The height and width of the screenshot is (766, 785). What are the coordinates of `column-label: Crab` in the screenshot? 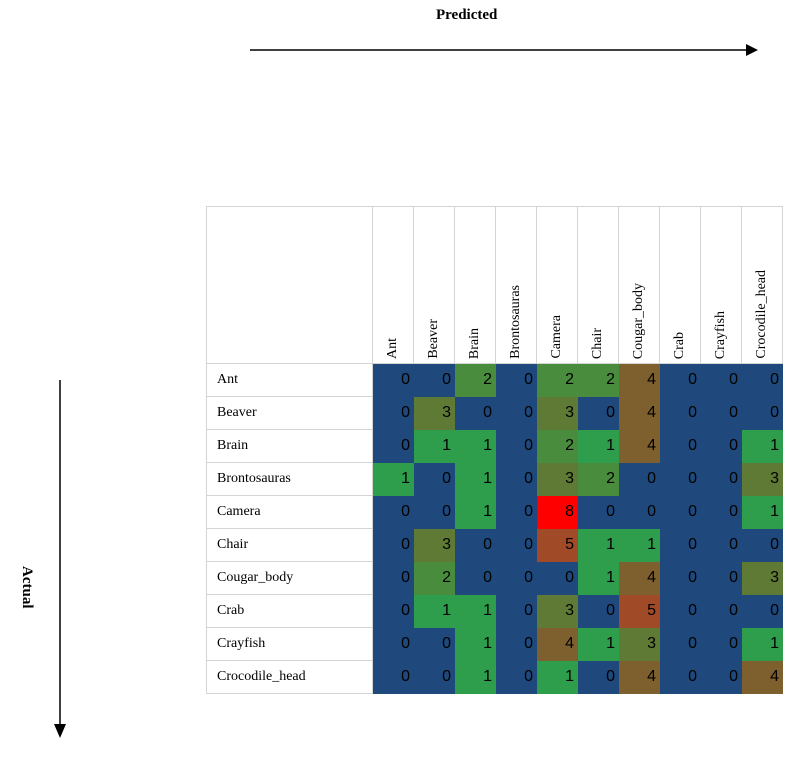 It's located at (679, 345).